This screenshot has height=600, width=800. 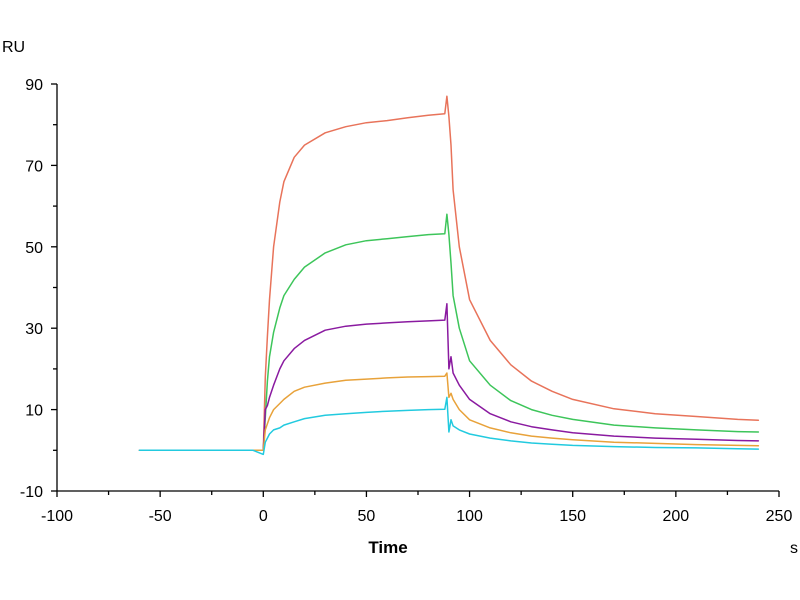 I want to click on y-tick-label: 10, so click(x=34, y=411).